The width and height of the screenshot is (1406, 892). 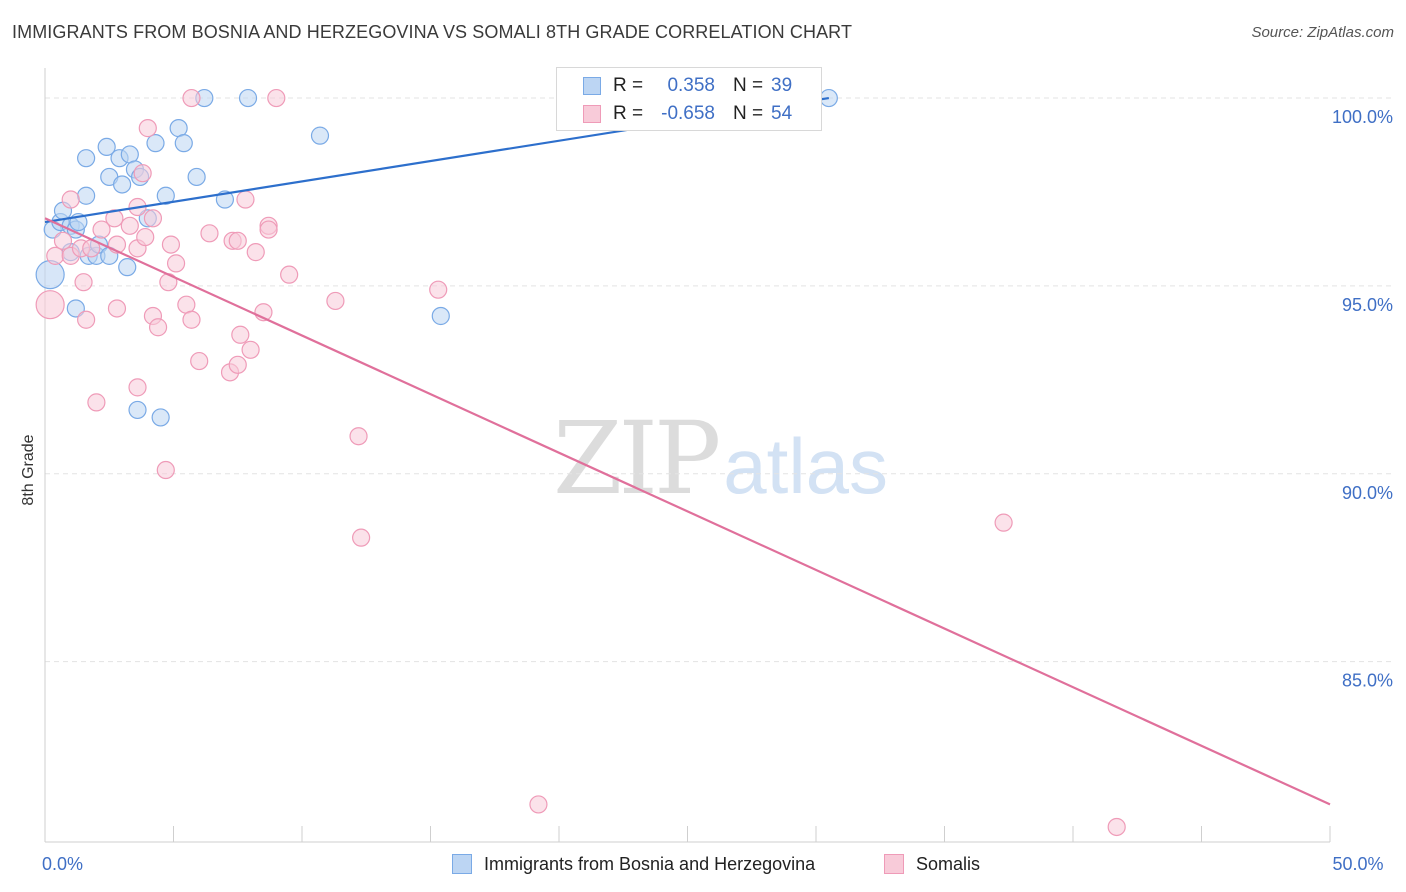 What do you see at coordinates (894, 864) in the screenshot?
I see `legend-swatch-somalis` at bounding box center [894, 864].